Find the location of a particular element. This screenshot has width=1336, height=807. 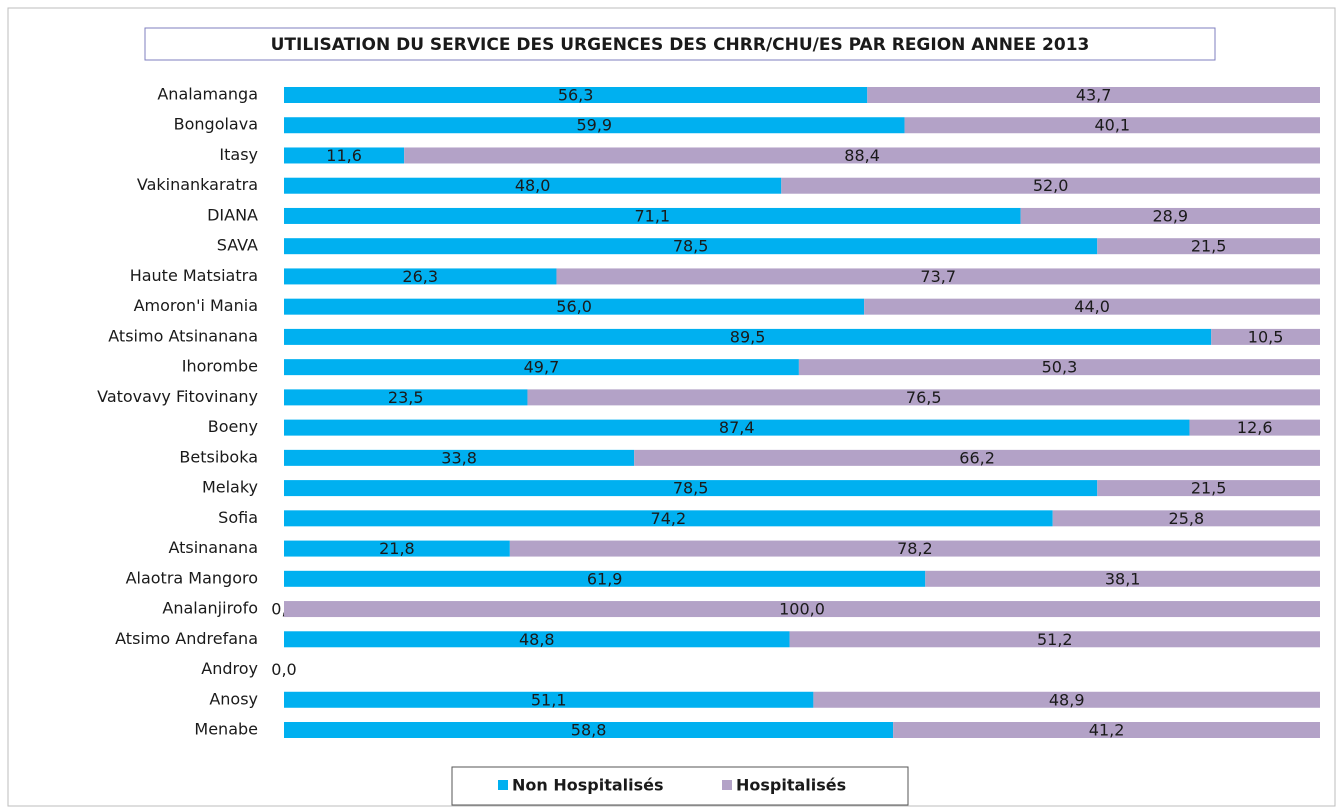

value-label: 89,5 is located at coordinates (748, 336).